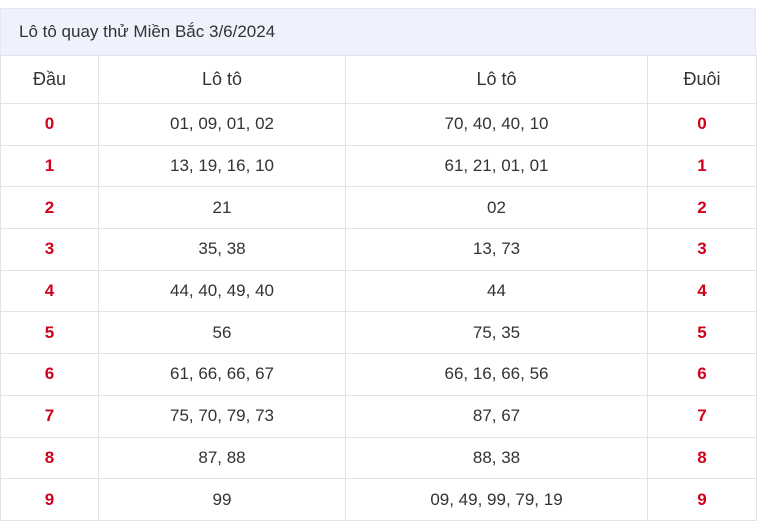 This screenshot has width=758, height=525. Describe the element at coordinates (222, 249) in the screenshot. I see `loto-left-cell: 35, 38` at that location.